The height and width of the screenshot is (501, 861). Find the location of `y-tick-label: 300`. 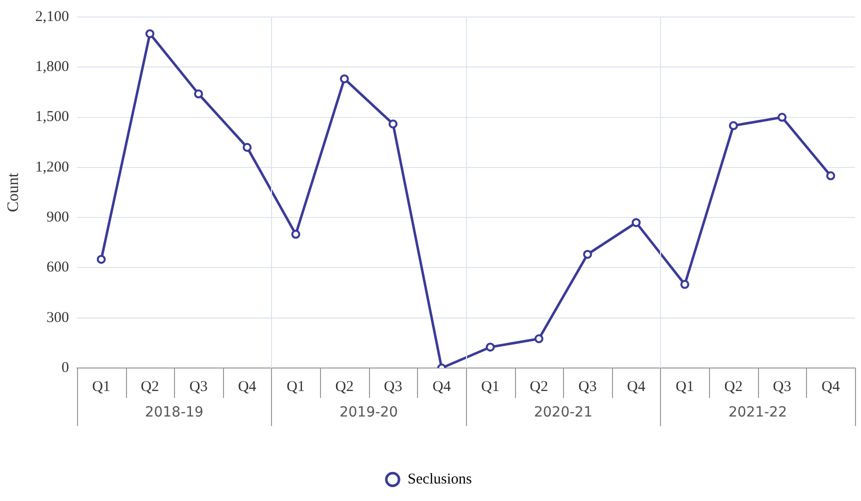

y-tick-label: 300 is located at coordinates (57, 318).